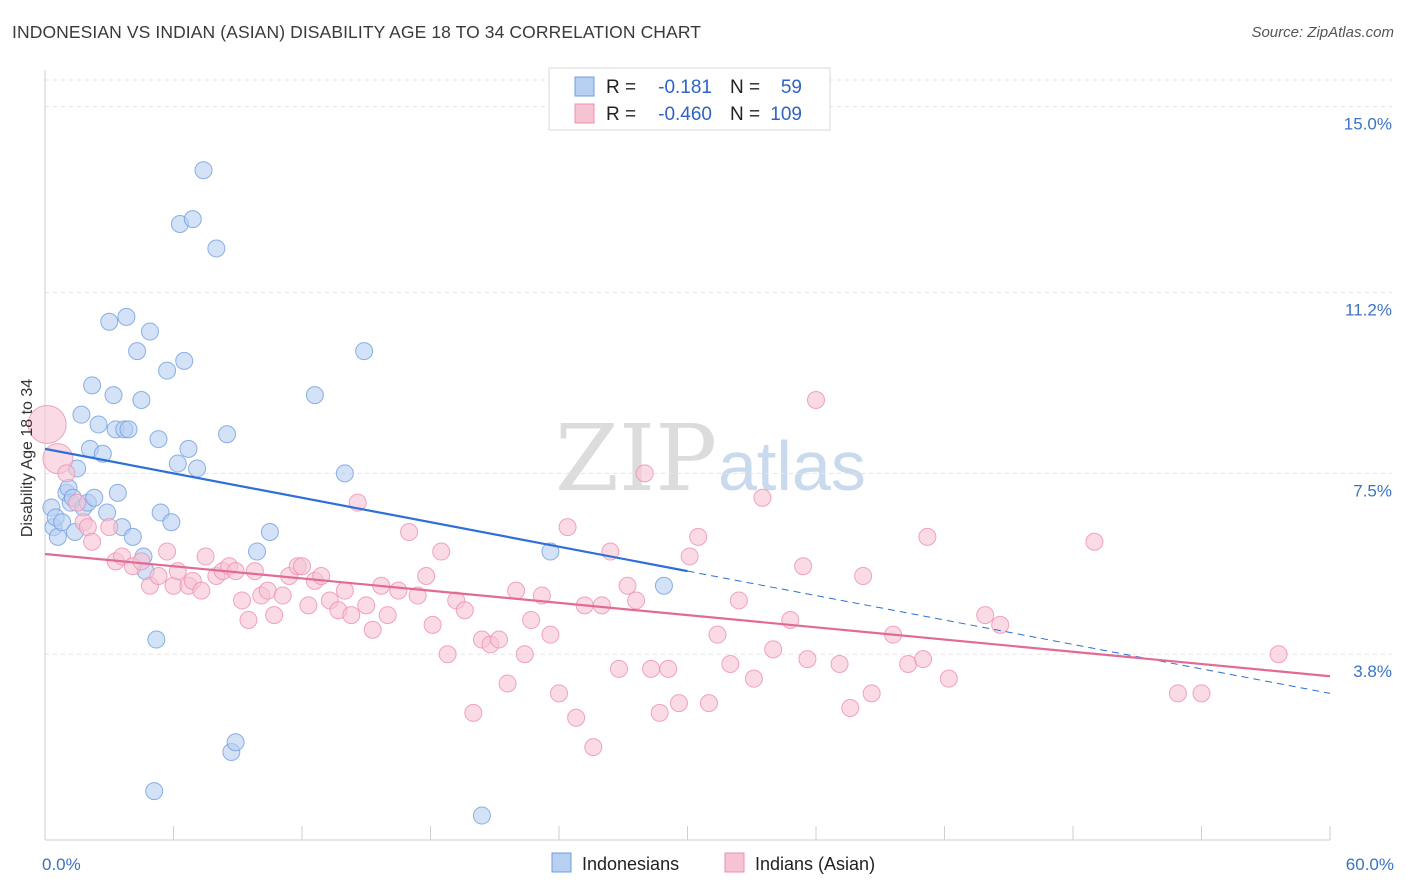 This screenshot has width=1406, height=892. What do you see at coordinates (685, 87) in the screenshot?
I see `legend-r-value-1: -0.181` at bounding box center [685, 87].